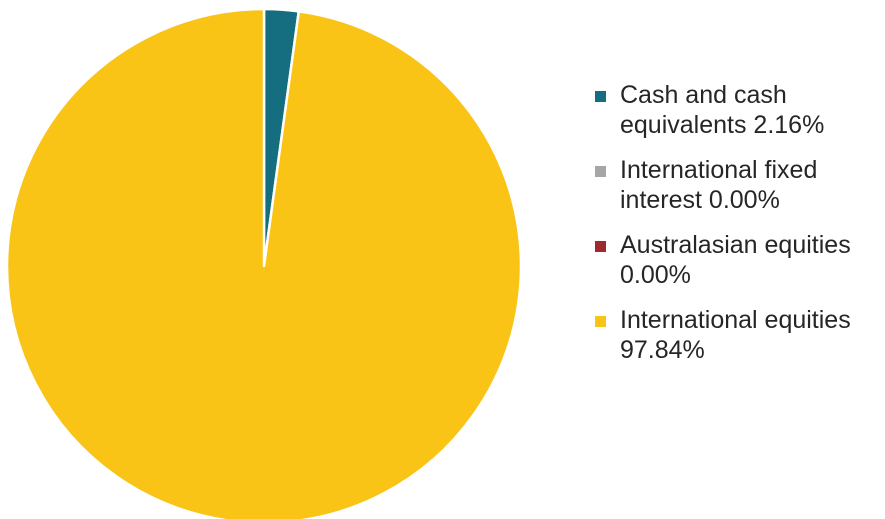 The height and width of the screenshot is (519, 885). Describe the element at coordinates (600, 171) in the screenshot. I see `legend-swatch-international-fixed-interest` at that location.